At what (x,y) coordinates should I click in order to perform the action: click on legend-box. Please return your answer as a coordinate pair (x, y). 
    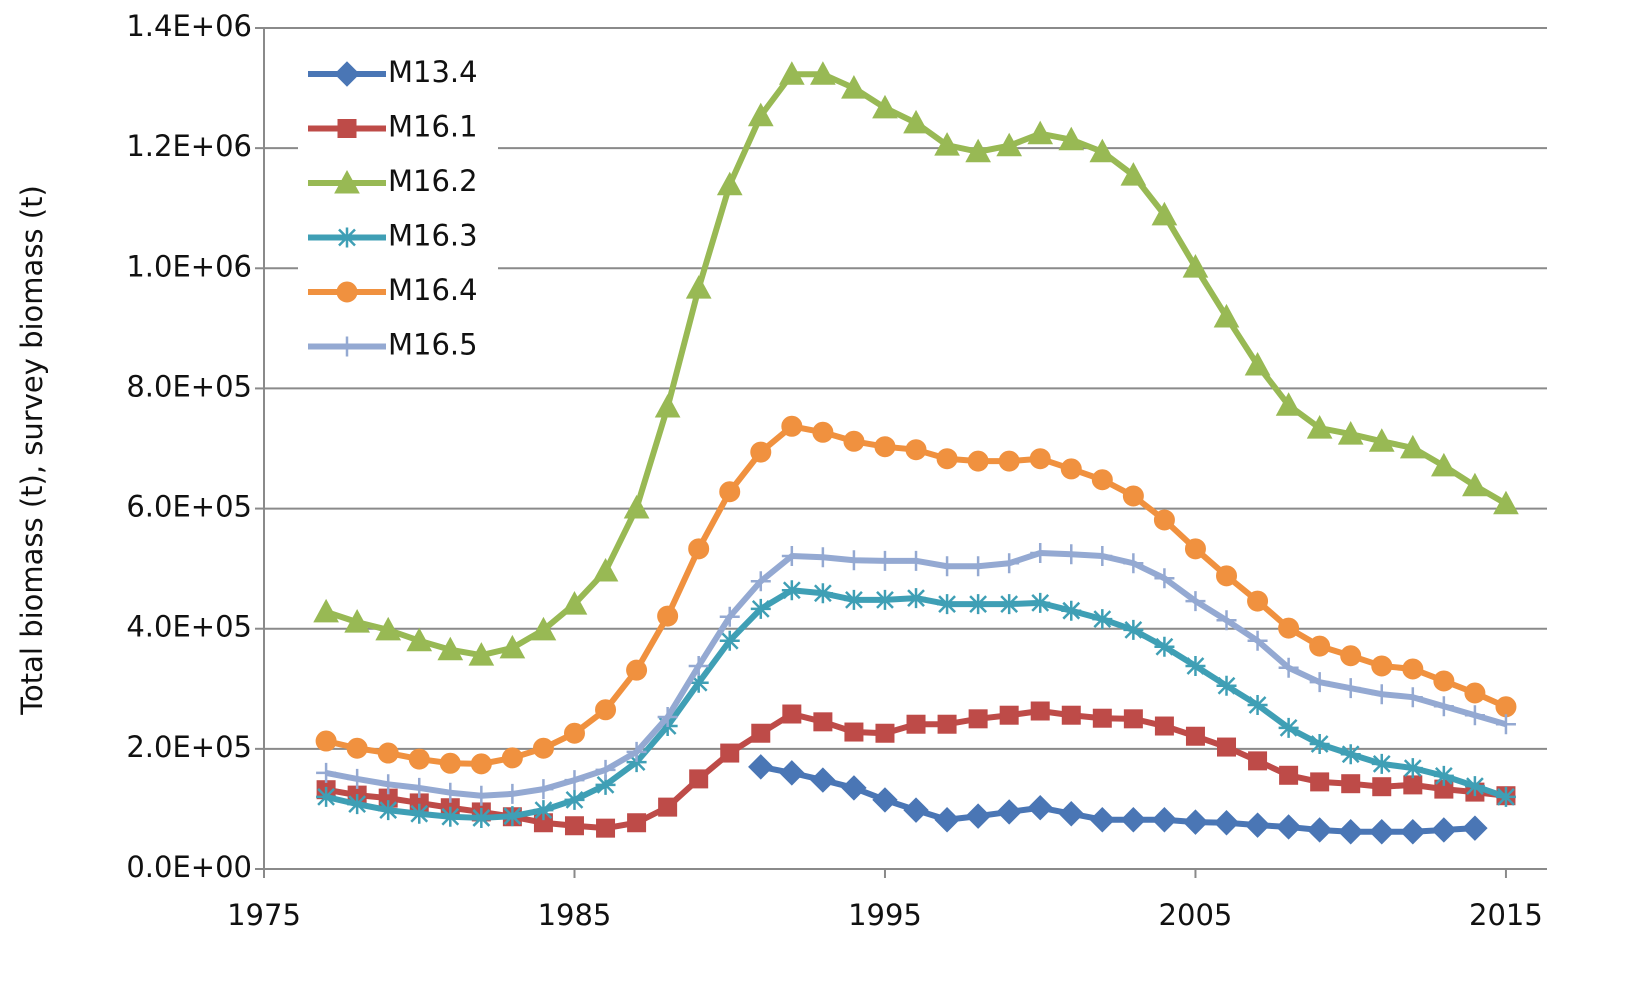
    Looking at the image, I should click on (398, 212).